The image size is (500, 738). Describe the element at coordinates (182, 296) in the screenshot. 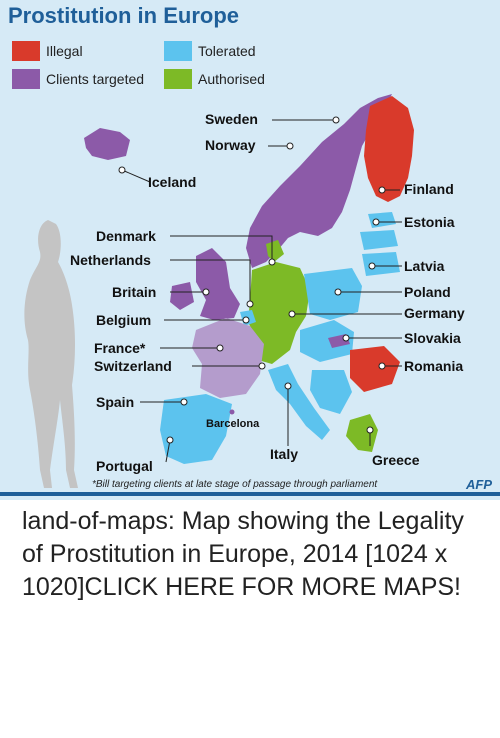

I see `ireland-shape` at that location.